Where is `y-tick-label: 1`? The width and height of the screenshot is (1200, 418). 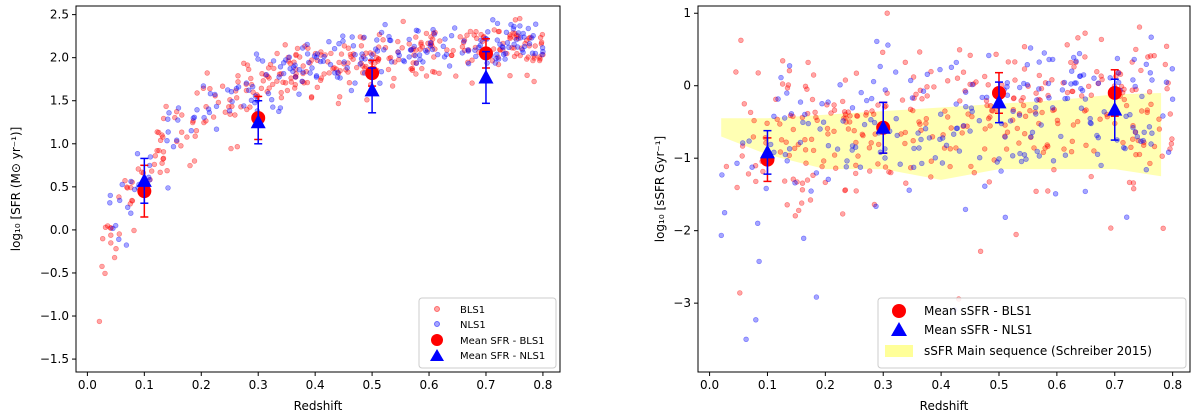 y-tick-label: 1 is located at coordinates (687, 13).